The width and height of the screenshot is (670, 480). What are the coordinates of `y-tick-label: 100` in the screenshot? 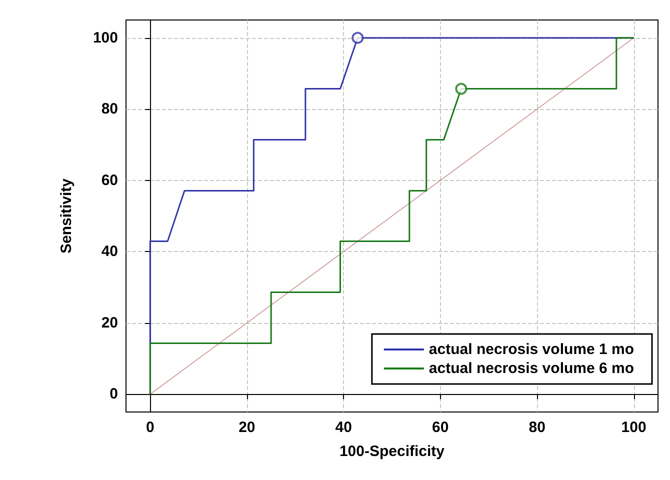 It's located at (105, 37).